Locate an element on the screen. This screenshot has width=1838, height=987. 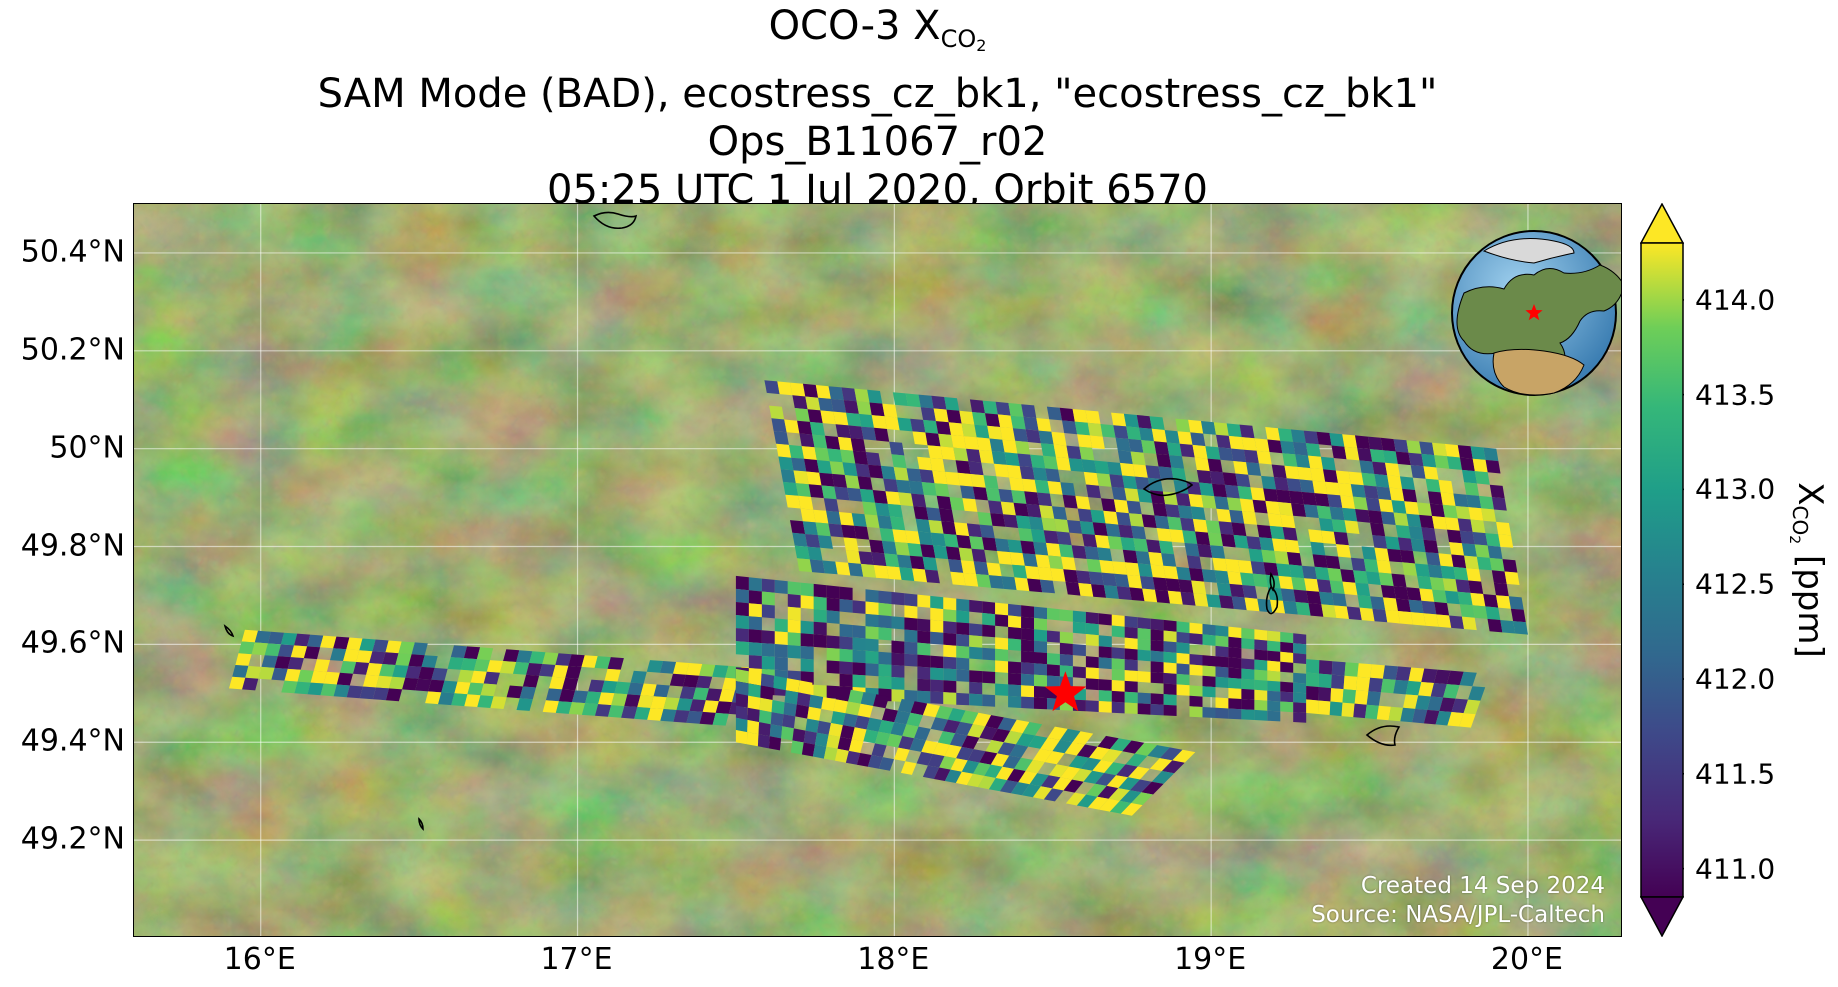
target-star is located at coordinates (1065, 691).